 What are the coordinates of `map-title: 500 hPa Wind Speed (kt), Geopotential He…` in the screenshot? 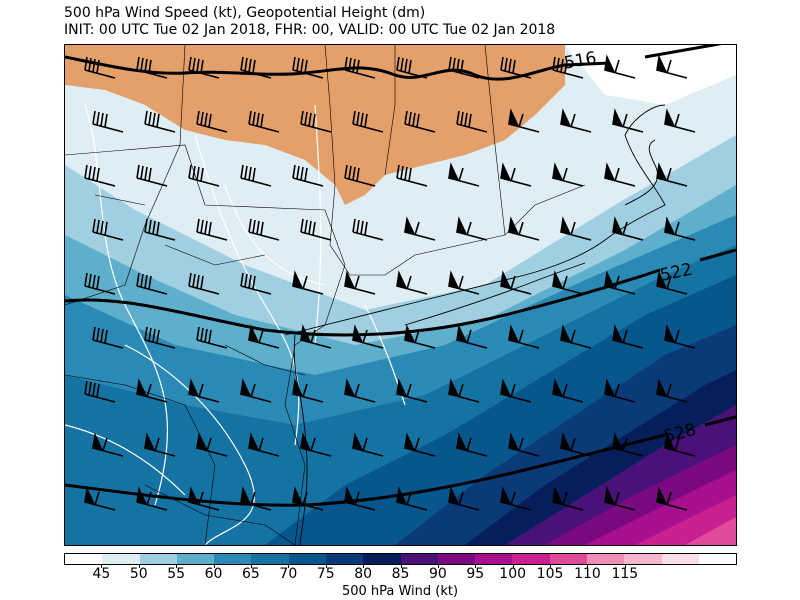 It's located at (245, 13).